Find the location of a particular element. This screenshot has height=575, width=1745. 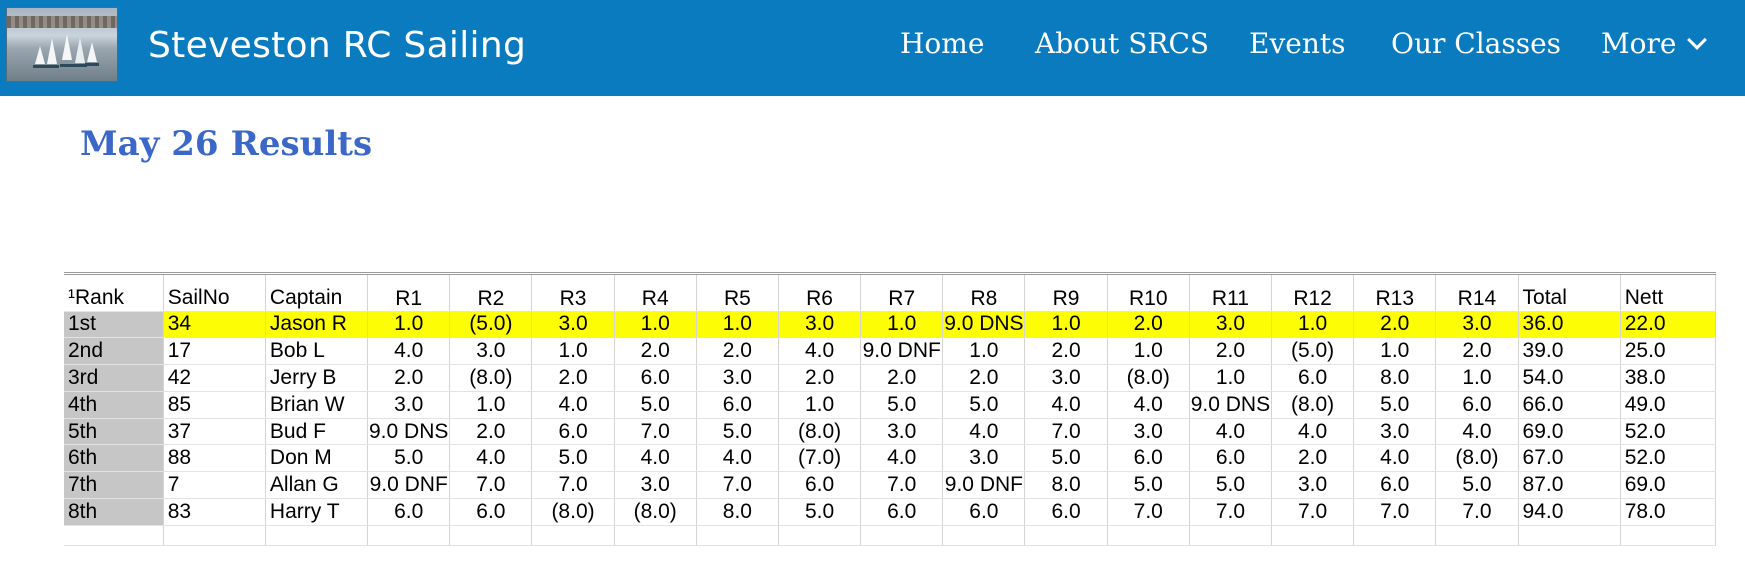

table-cell: 88 is located at coordinates (214, 458).